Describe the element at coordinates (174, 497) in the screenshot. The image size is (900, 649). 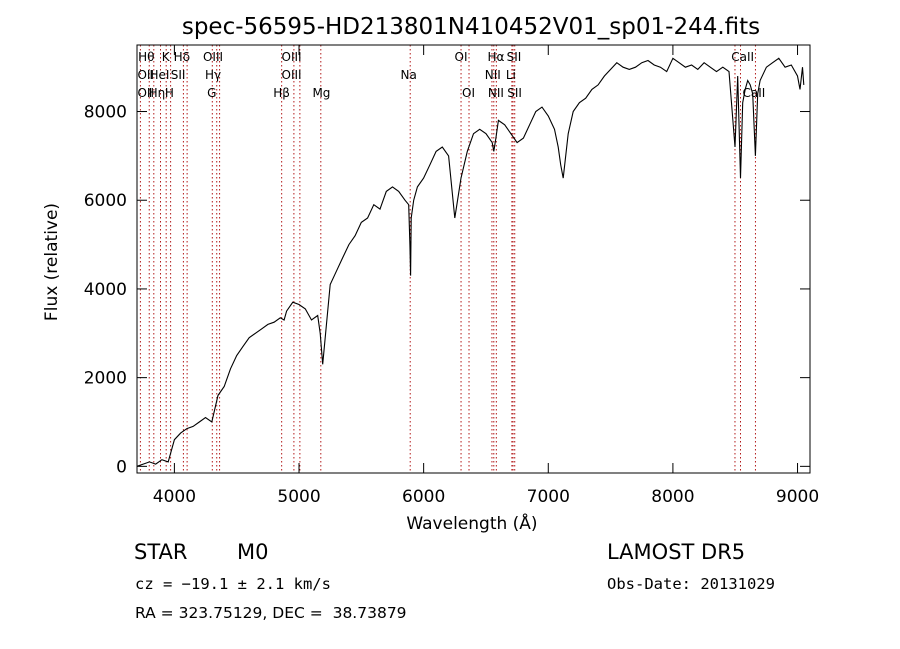
I see `x-tick-label: 4000` at that location.